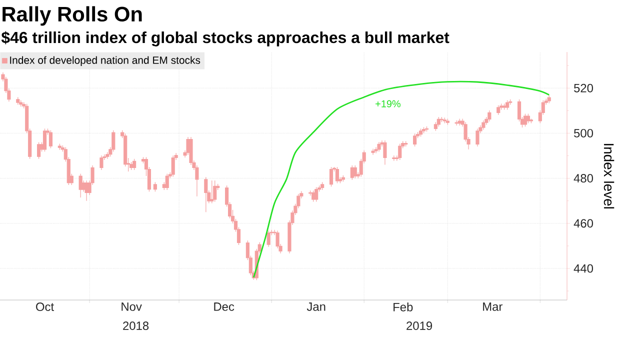  What do you see at coordinates (132, 306) in the screenshot?
I see `x-tick-label: Nov` at bounding box center [132, 306].